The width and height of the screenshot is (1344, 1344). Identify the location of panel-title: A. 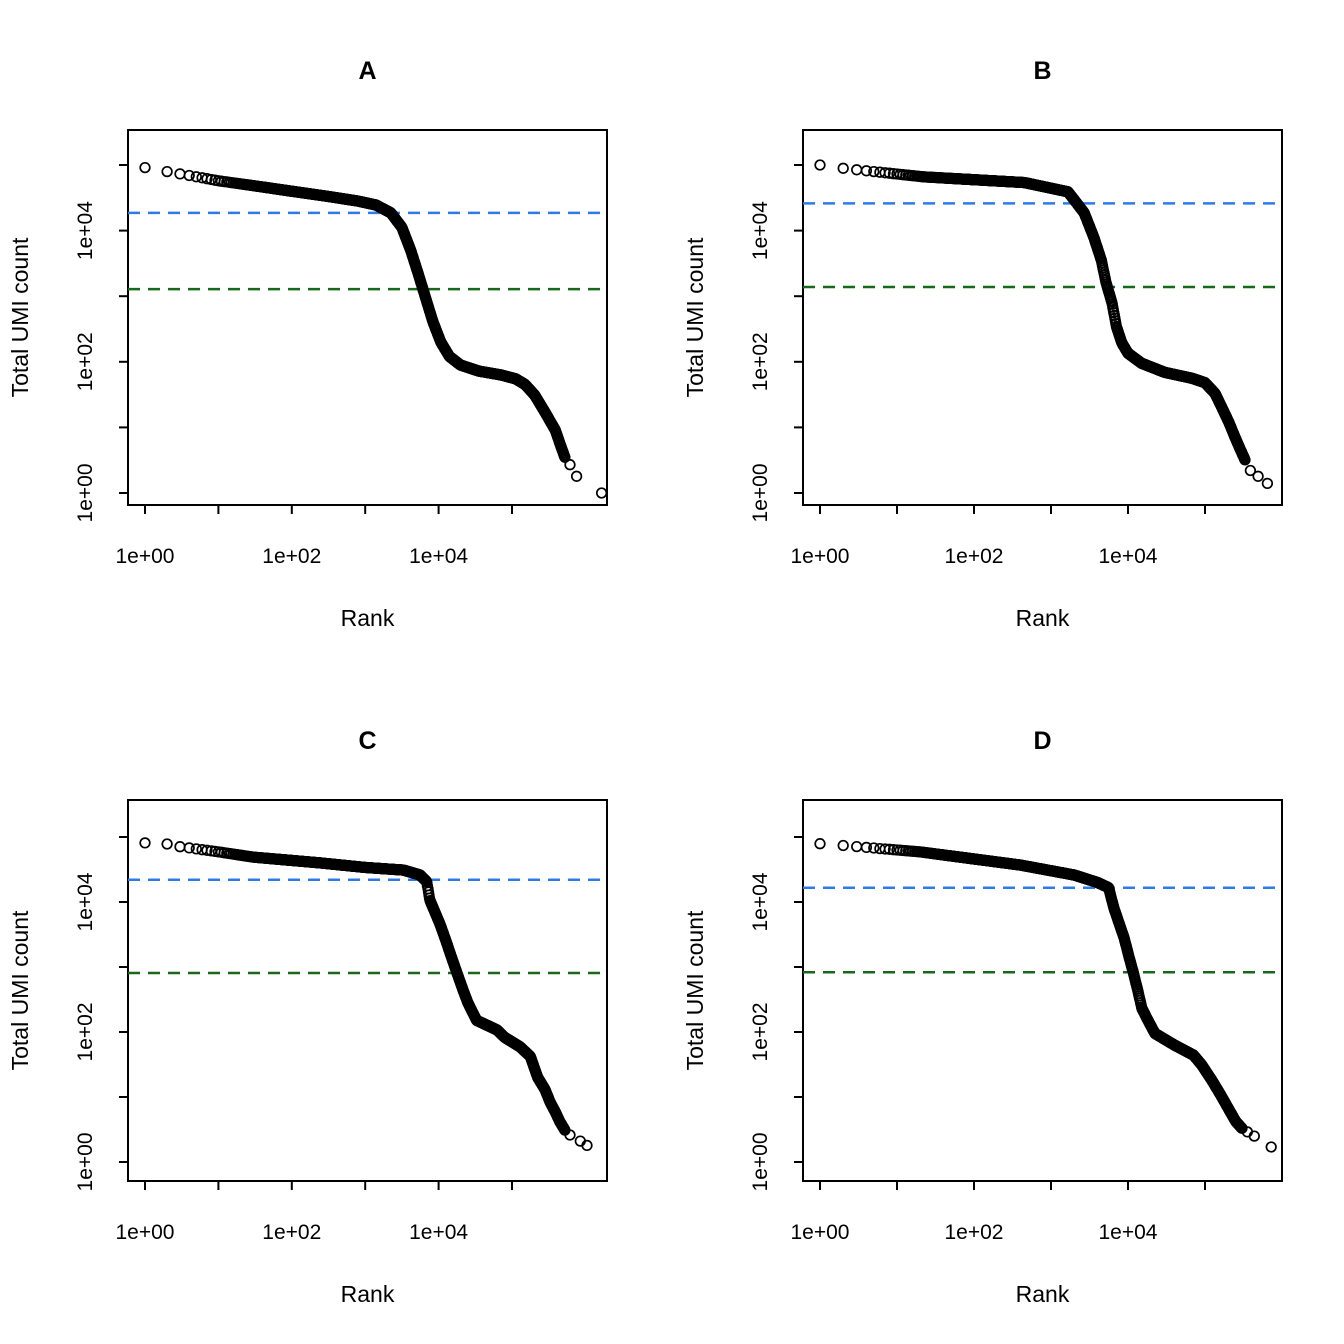
(367, 71).